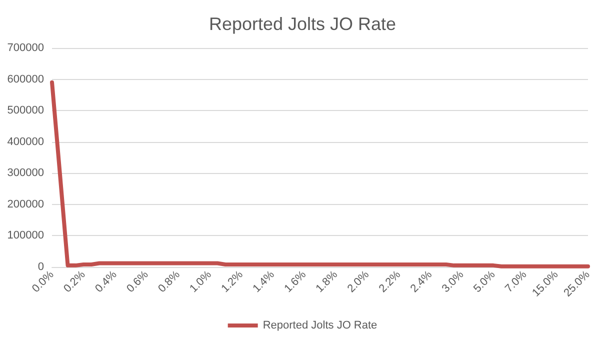 The image size is (605, 340). I want to click on y-tick-label: 0, so click(41, 267).